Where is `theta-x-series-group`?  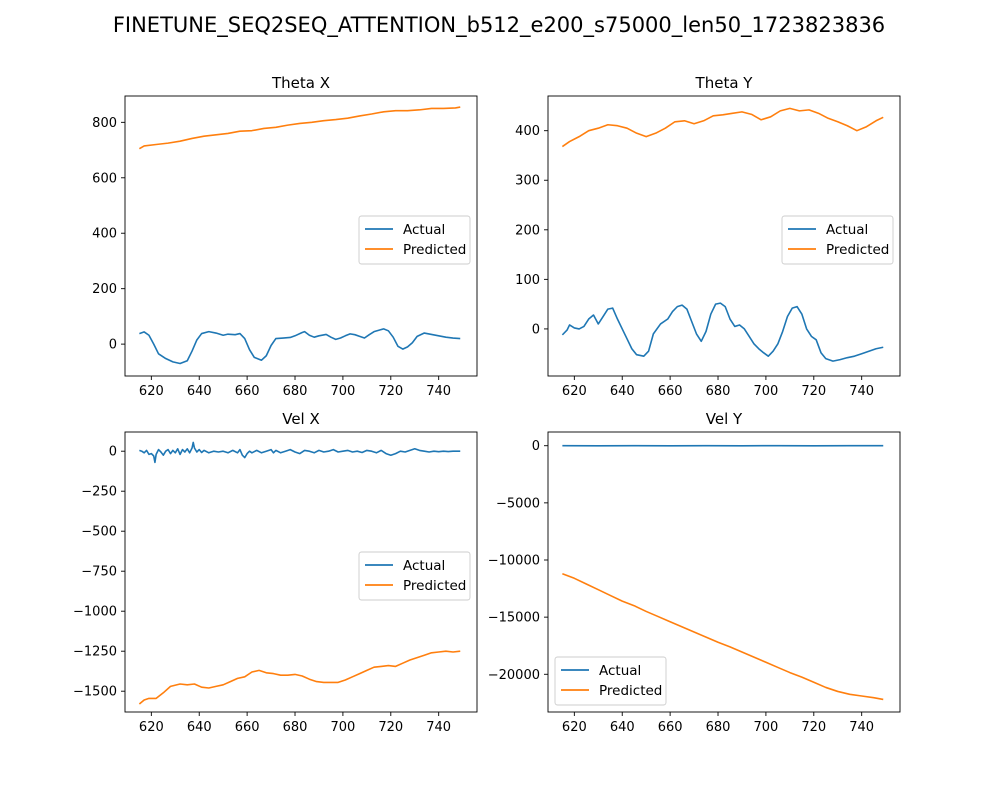
theta-x-series-group is located at coordinates (299, 235).